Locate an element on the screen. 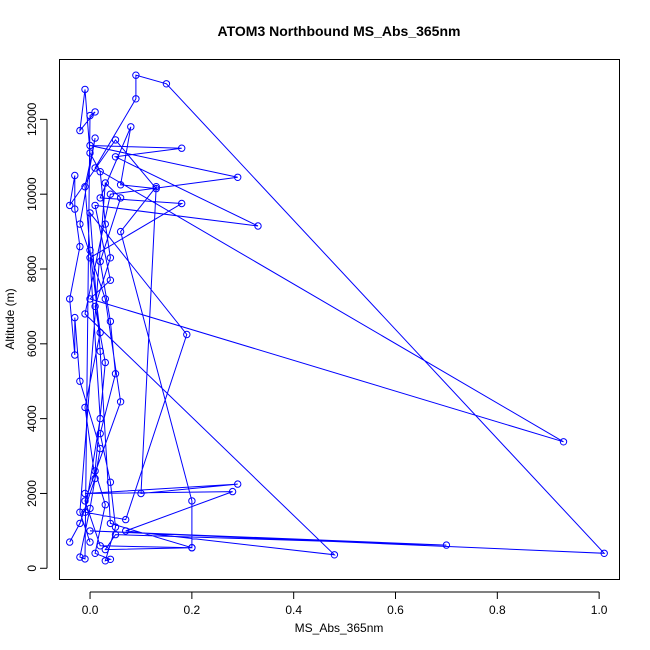  chart-title: ATOM3 Northbound MS_Abs_365nm is located at coordinates (339, 31).